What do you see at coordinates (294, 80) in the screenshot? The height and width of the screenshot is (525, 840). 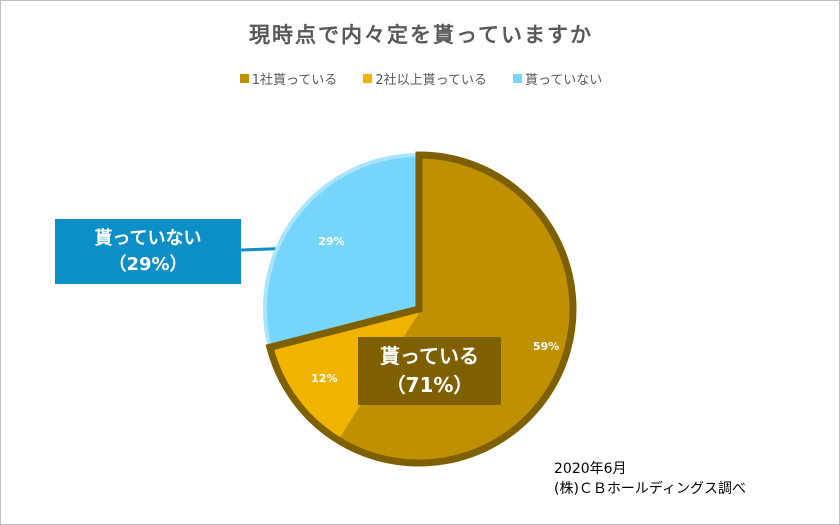 I see `legend-label: 1社貰っている` at bounding box center [294, 80].